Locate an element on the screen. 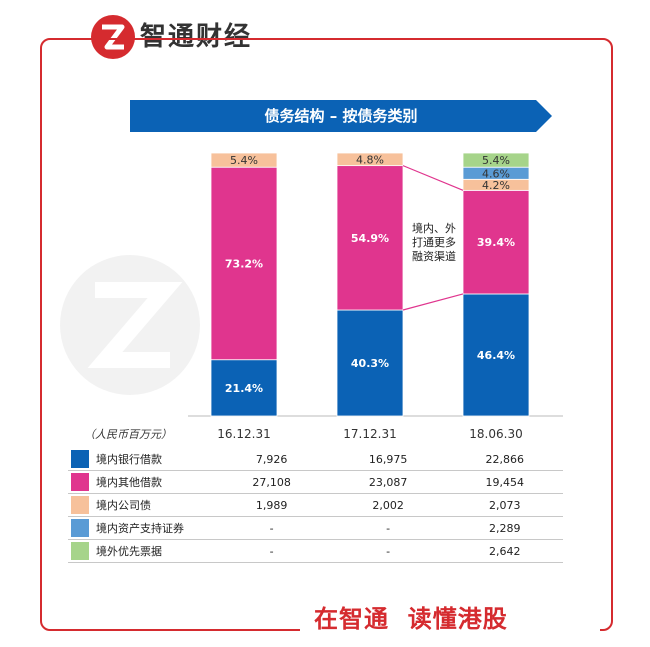 The height and width of the screenshot is (647, 650). table-cell: 2,289 is located at coordinates (504, 528).